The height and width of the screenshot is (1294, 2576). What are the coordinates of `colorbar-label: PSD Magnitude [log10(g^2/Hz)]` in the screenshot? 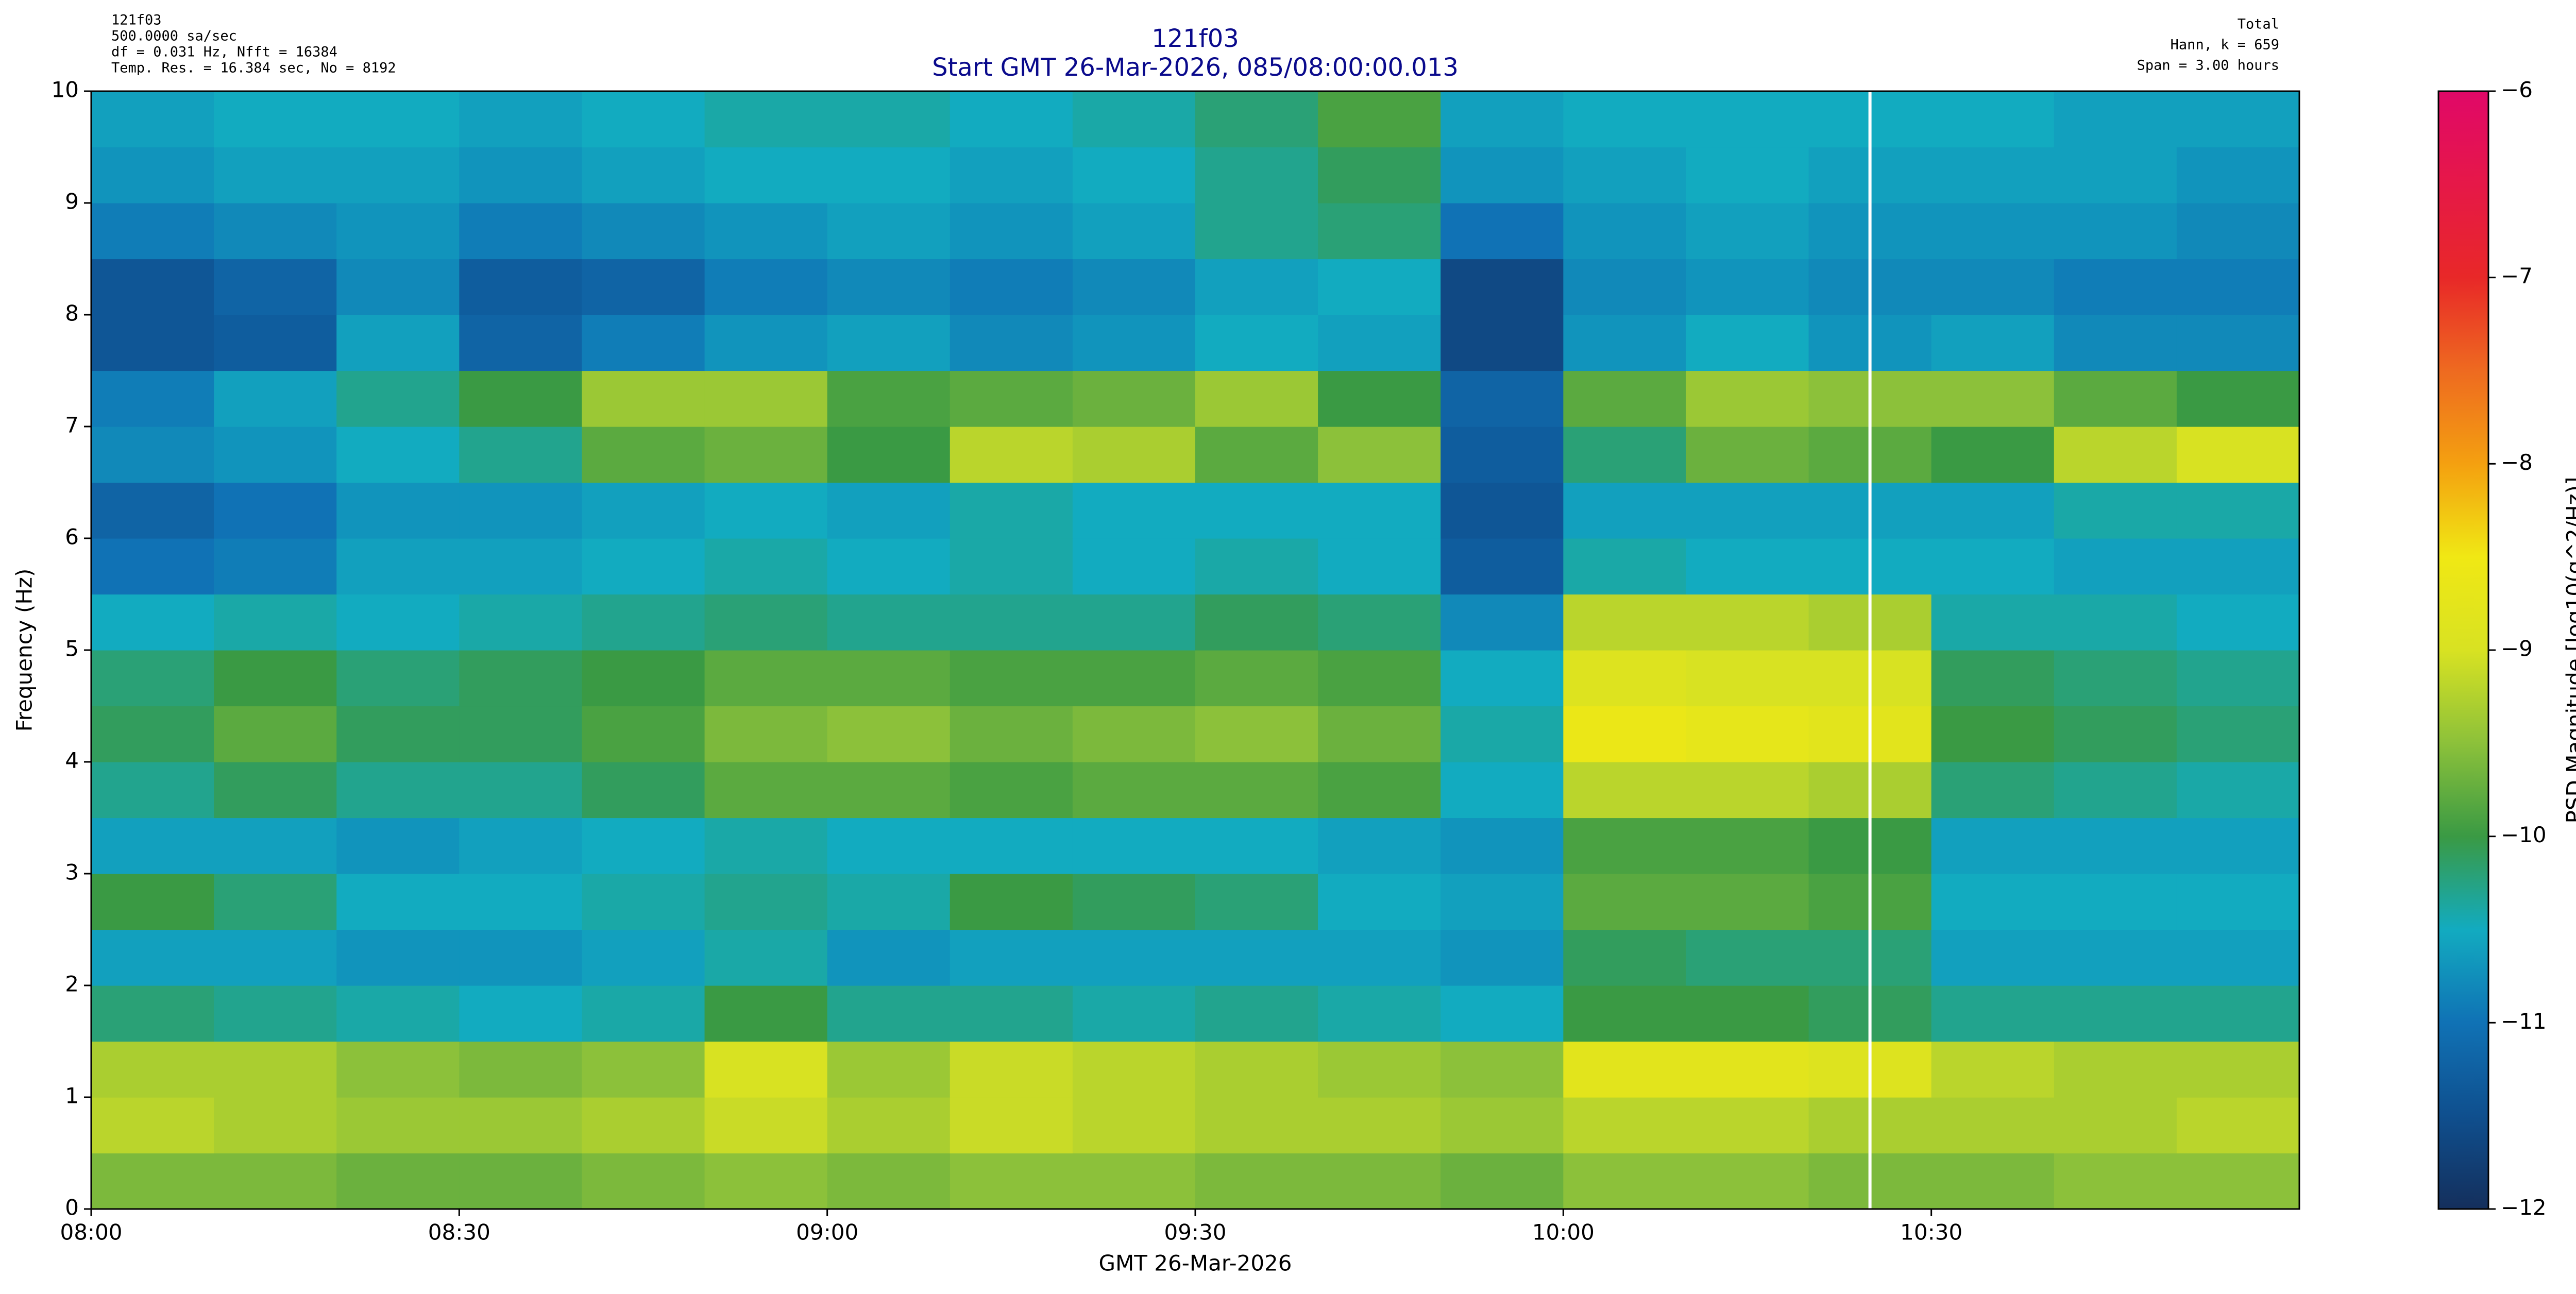 It's located at (2569, 650).